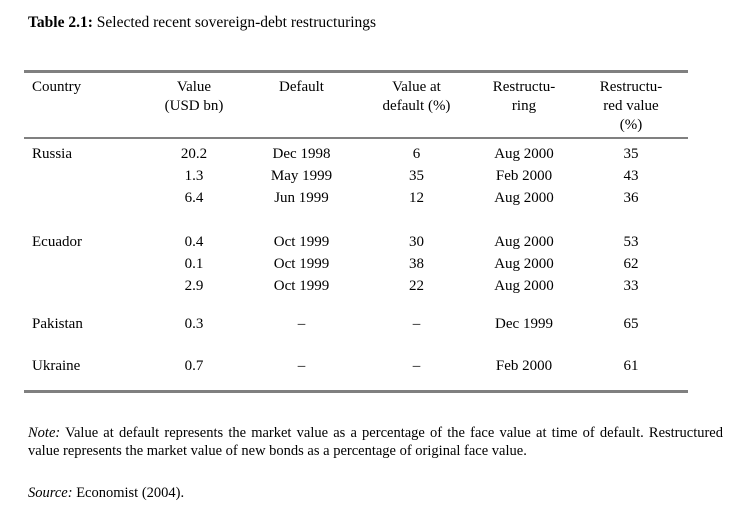  I want to click on column-header-country: Country, so click(84, 105).